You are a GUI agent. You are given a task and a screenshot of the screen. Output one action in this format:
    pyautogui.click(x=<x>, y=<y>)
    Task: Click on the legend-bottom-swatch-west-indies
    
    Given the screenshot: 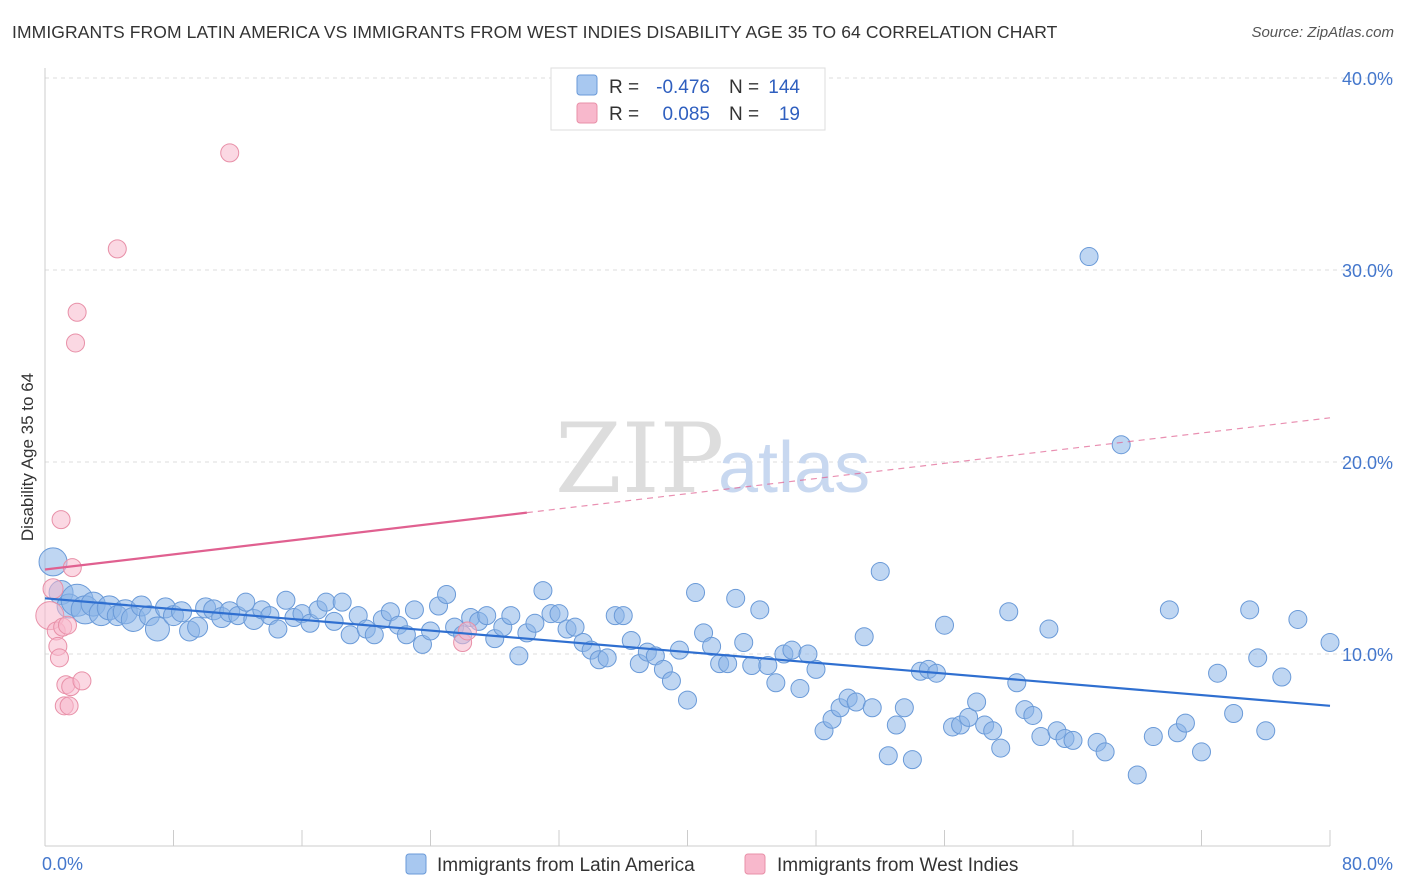 What is the action you would take?
    pyautogui.click(x=755, y=864)
    